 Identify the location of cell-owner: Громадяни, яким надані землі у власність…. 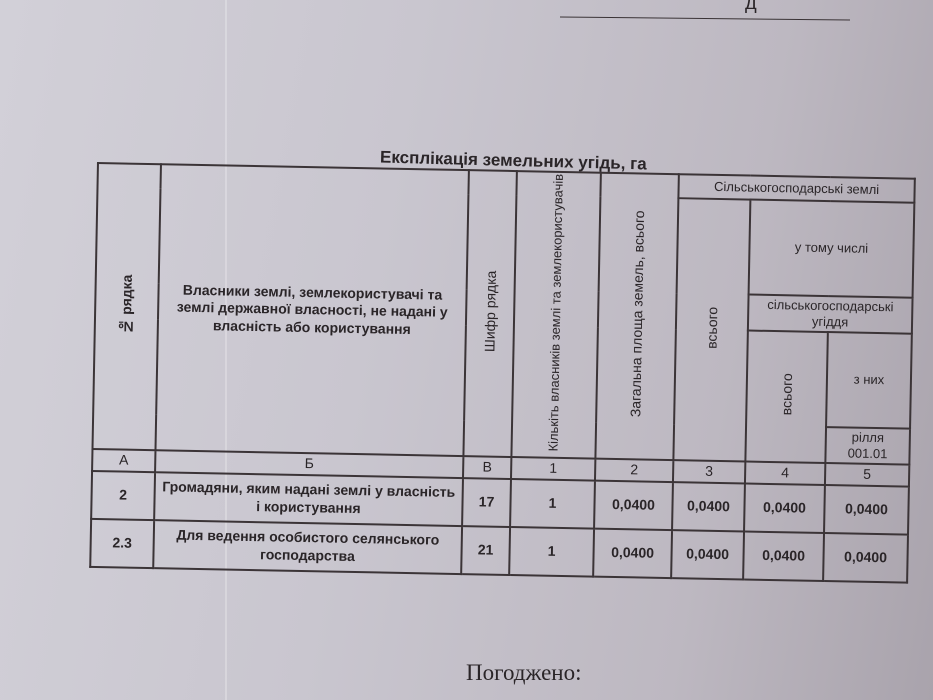
(309, 498).